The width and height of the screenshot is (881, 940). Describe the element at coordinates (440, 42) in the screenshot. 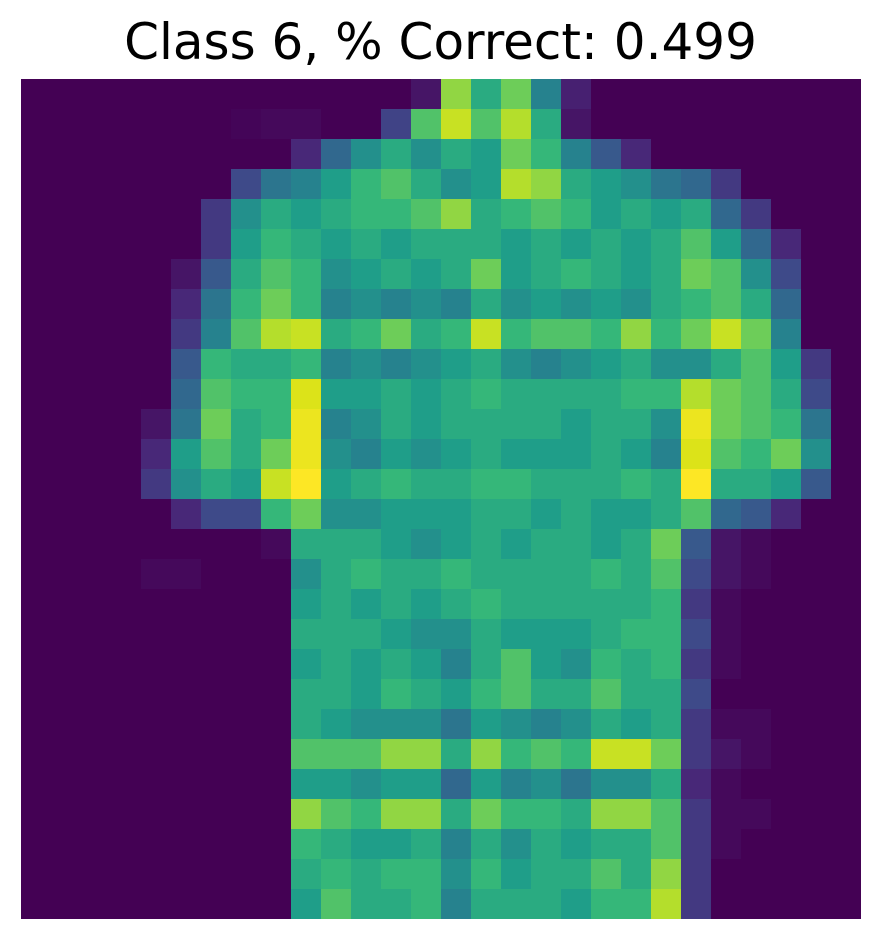

I see `chart-title: Class 6, % Correct: 0.499` at that location.